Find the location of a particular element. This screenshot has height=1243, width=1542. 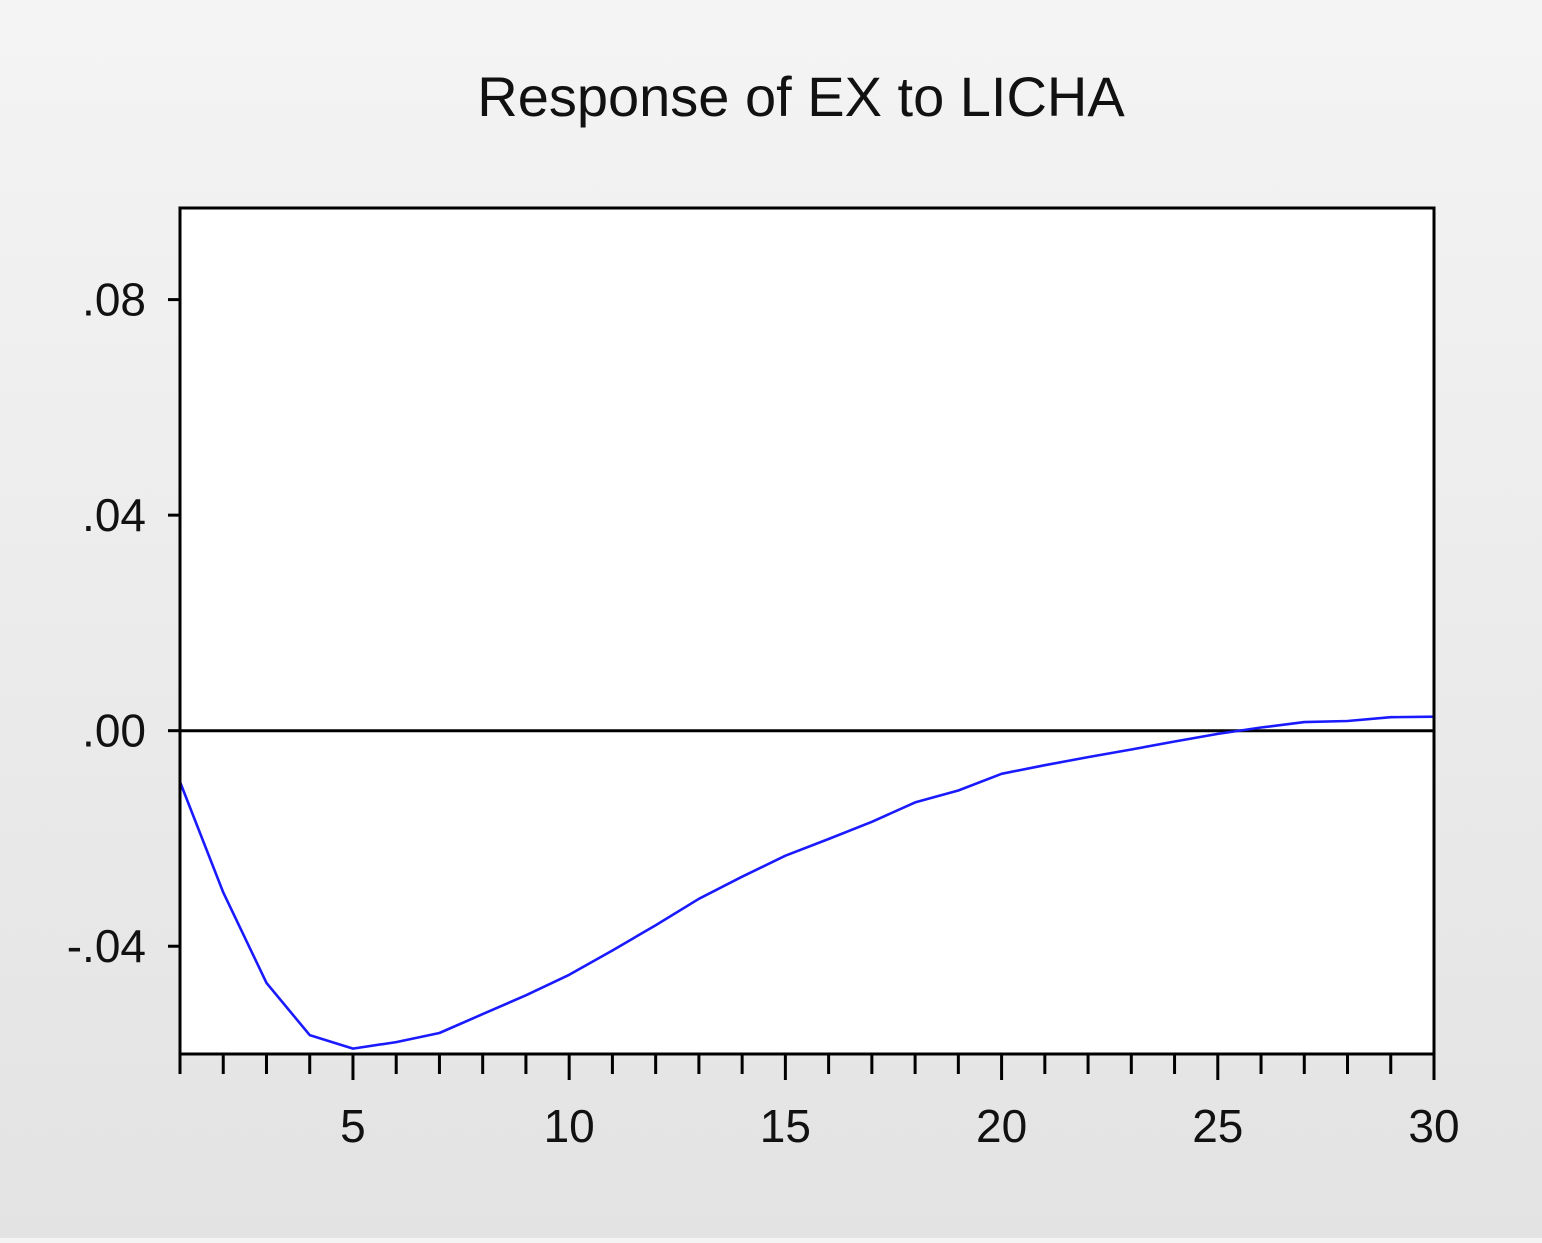

x-tick-label: 25 is located at coordinates (1217, 1126).